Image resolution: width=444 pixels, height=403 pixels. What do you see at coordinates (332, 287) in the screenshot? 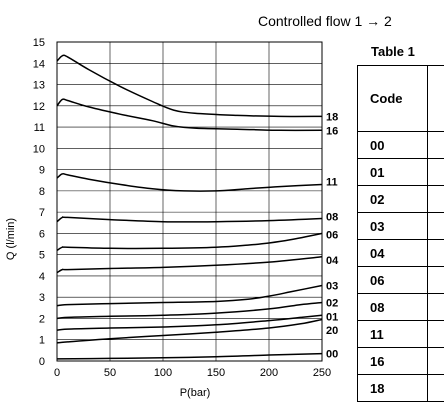
I see `curve-label-03: 03` at bounding box center [332, 287].